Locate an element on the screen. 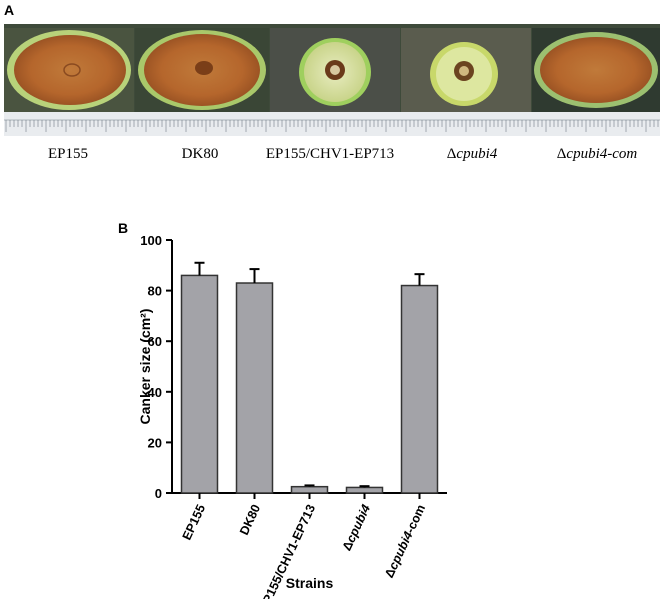  canker-photo-ep155 is located at coordinates (69, 70).